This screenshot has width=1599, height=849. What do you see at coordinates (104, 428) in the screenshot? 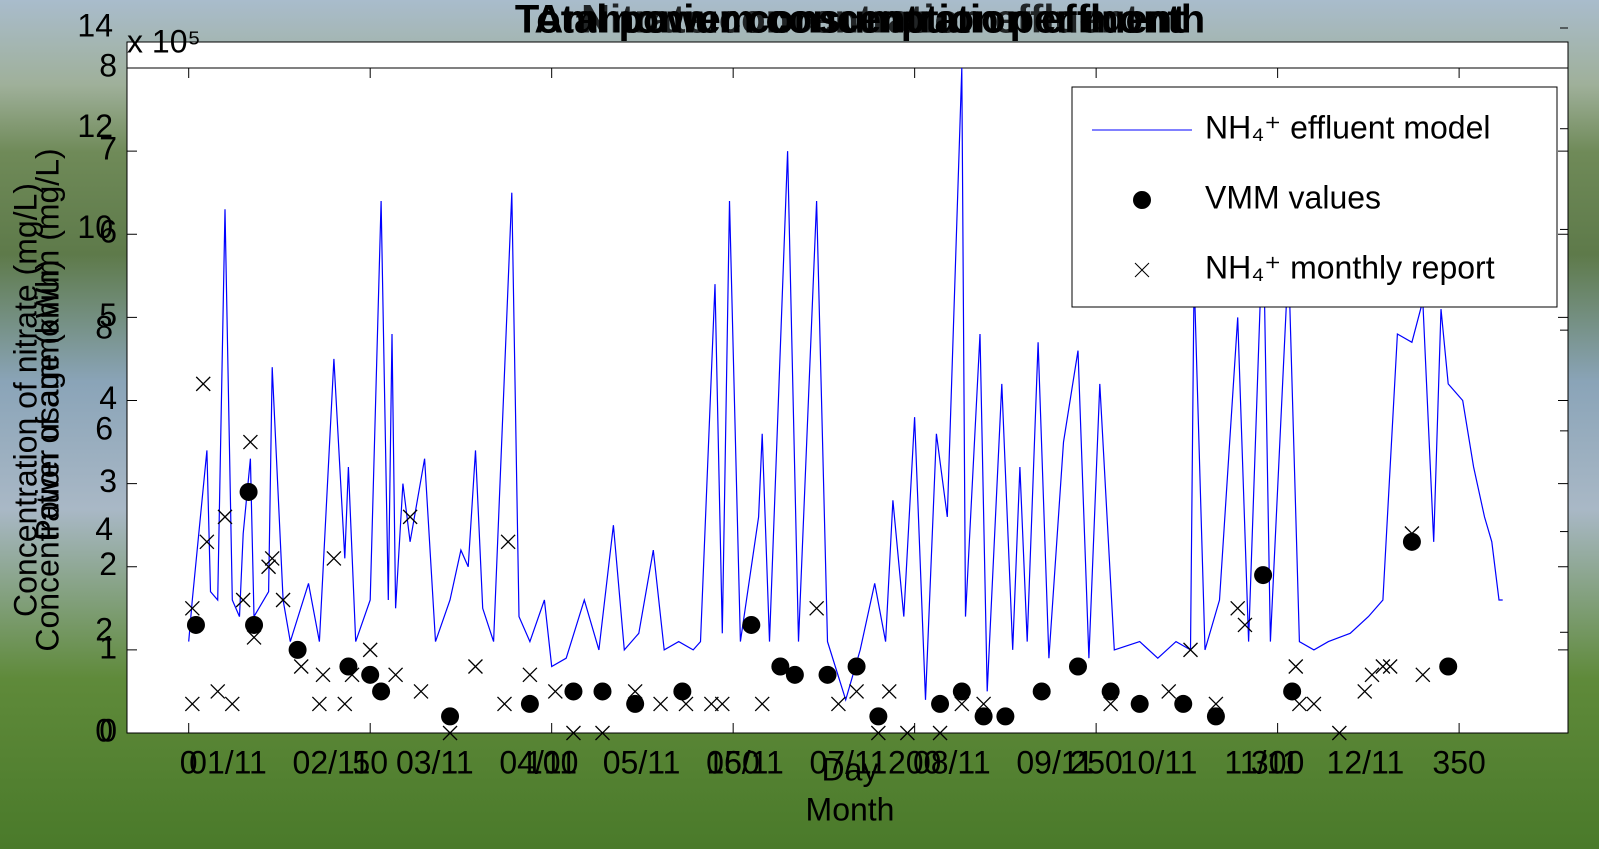
I see `y-tick-label: 6` at bounding box center [104, 428].